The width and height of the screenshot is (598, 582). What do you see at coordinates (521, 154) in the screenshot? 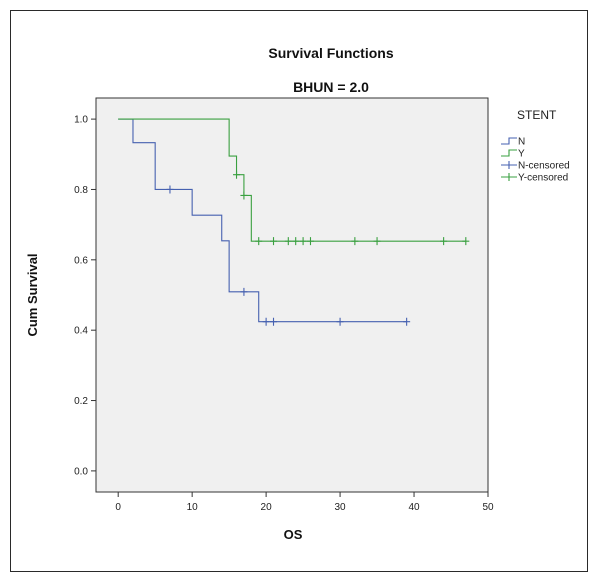
I see `legend-label: Y` at bounding box center [521, 154].